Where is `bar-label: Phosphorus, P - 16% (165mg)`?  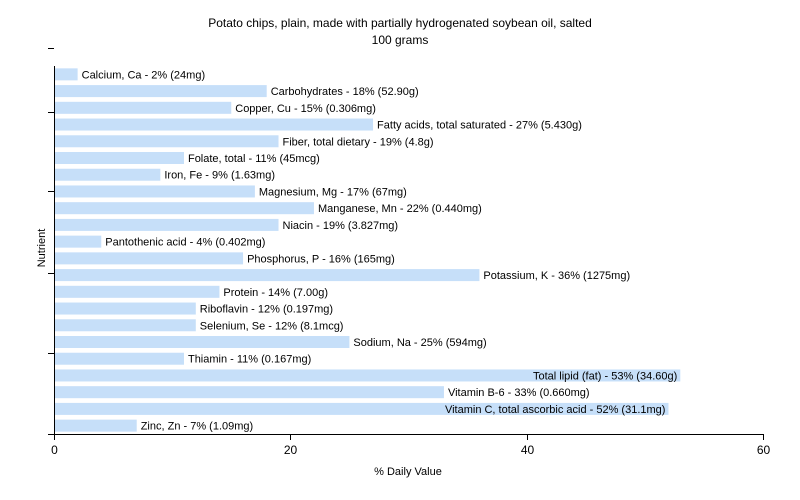 bar-label: Phosphorus, P - 16% (165mg) is located at coordinates (321, 259).